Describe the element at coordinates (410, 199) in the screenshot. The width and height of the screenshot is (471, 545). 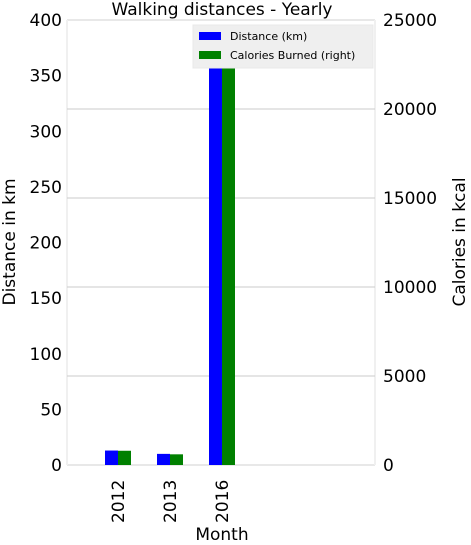
I see `y-tick-right: 15000` at that location.